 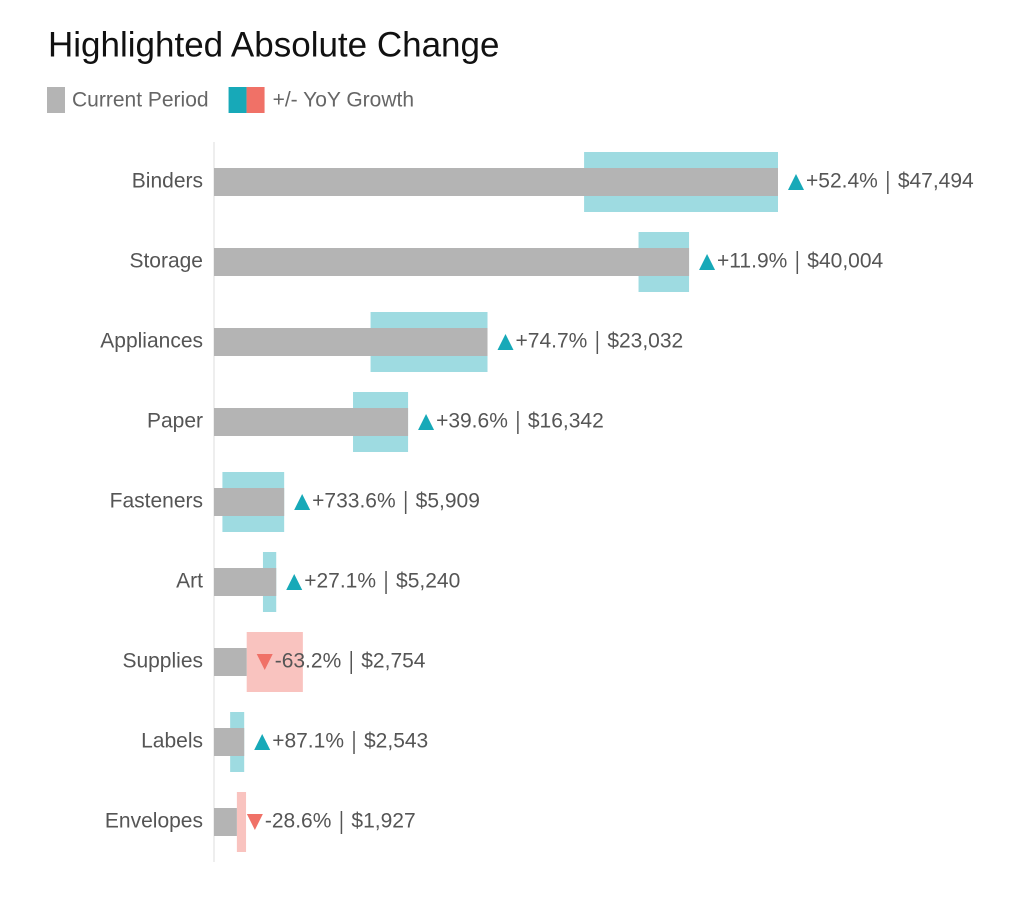 What do you see at coordinates (645, 341) in the screenshot?
I see `value-label: $23,032` at bounding box center [645, 341].